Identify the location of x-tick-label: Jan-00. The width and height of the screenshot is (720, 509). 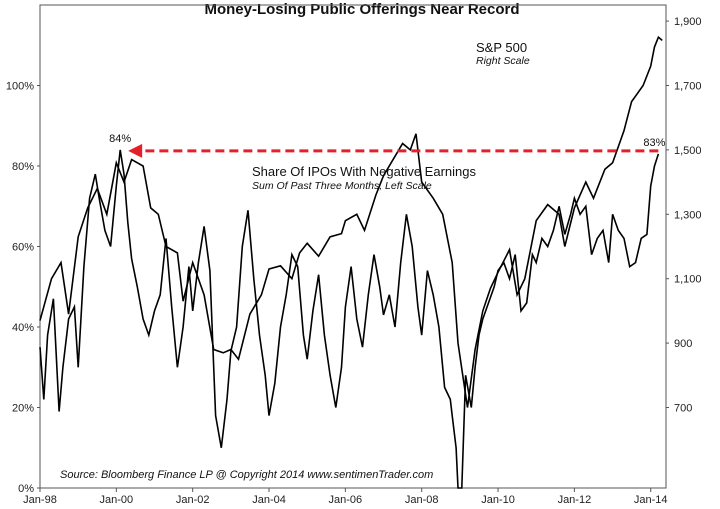
(117, 500).